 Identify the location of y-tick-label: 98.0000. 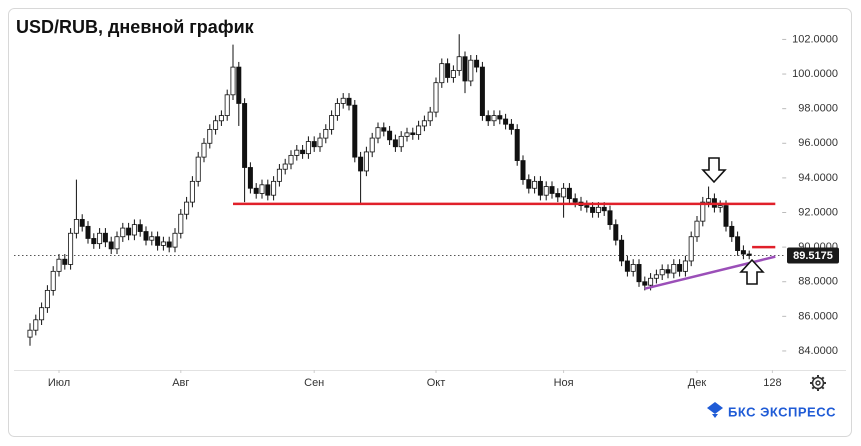
(818, 109).